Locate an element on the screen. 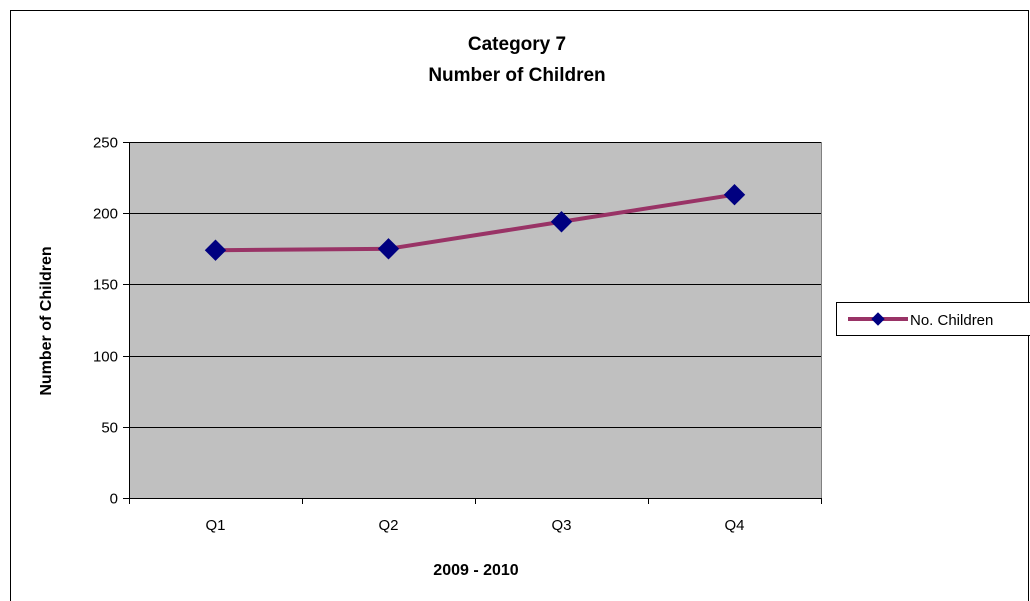 The width and height of the screenshot is (1030, 601). y-tick-label: 100 is located at coordinates (105, 357).